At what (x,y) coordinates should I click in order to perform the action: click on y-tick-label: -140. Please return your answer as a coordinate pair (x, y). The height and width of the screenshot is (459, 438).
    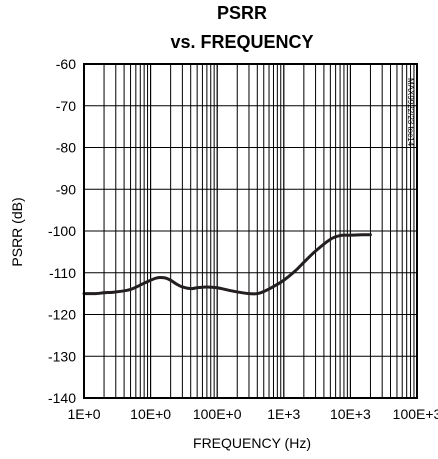
    Looking at the image, I should click on (62, 398).